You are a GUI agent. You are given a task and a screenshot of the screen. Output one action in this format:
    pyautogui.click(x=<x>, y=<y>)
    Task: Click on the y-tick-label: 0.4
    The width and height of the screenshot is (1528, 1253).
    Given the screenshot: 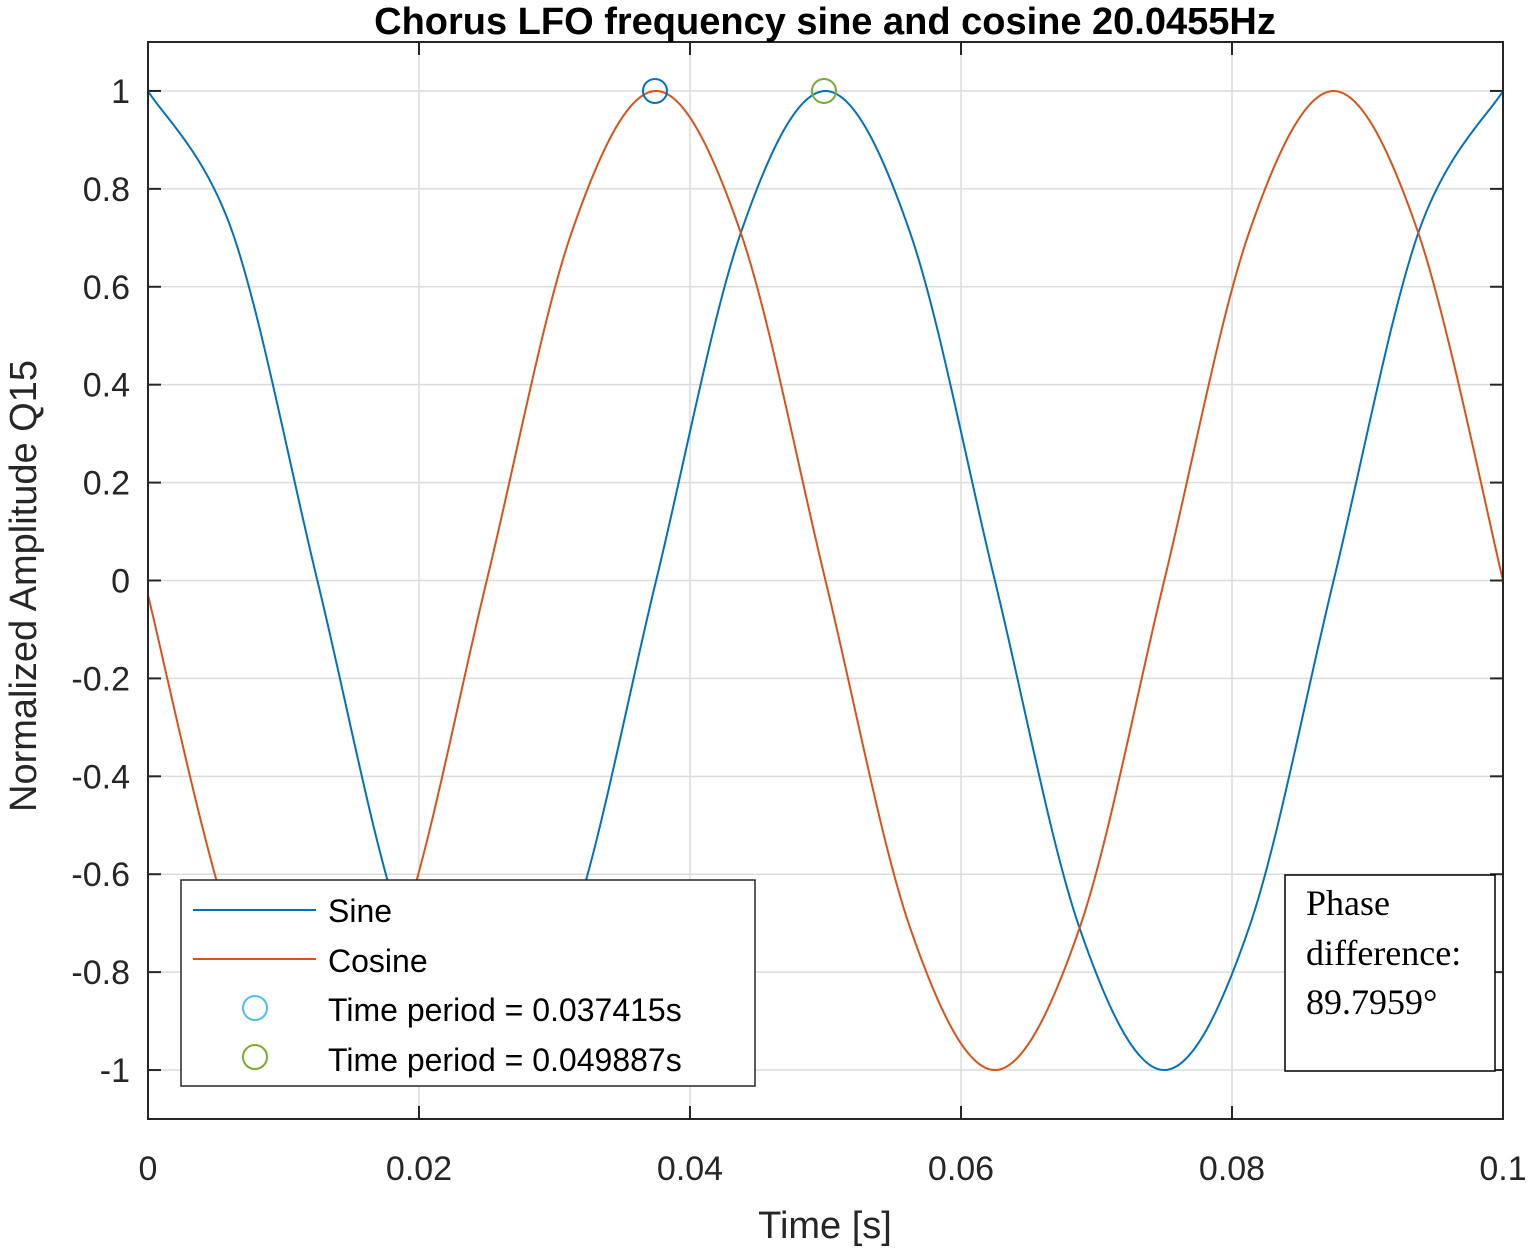 What is the action you would take?
    pyautogui.click(x=106, y=386)
    